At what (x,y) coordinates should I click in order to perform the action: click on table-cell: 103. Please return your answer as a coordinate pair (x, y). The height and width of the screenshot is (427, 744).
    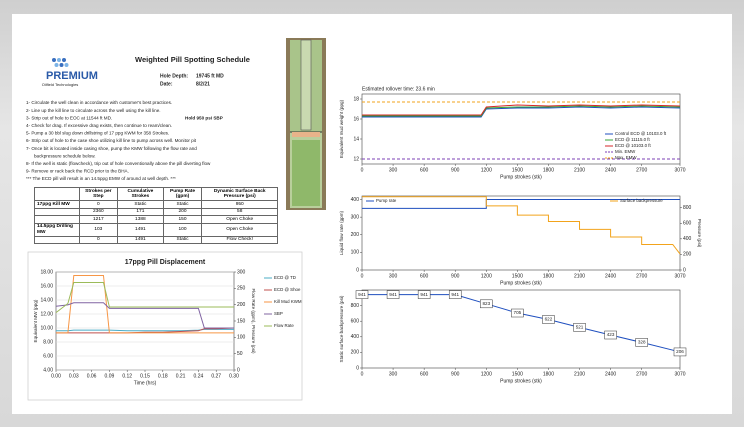
    Looking at the image, I should click on (98, 229).